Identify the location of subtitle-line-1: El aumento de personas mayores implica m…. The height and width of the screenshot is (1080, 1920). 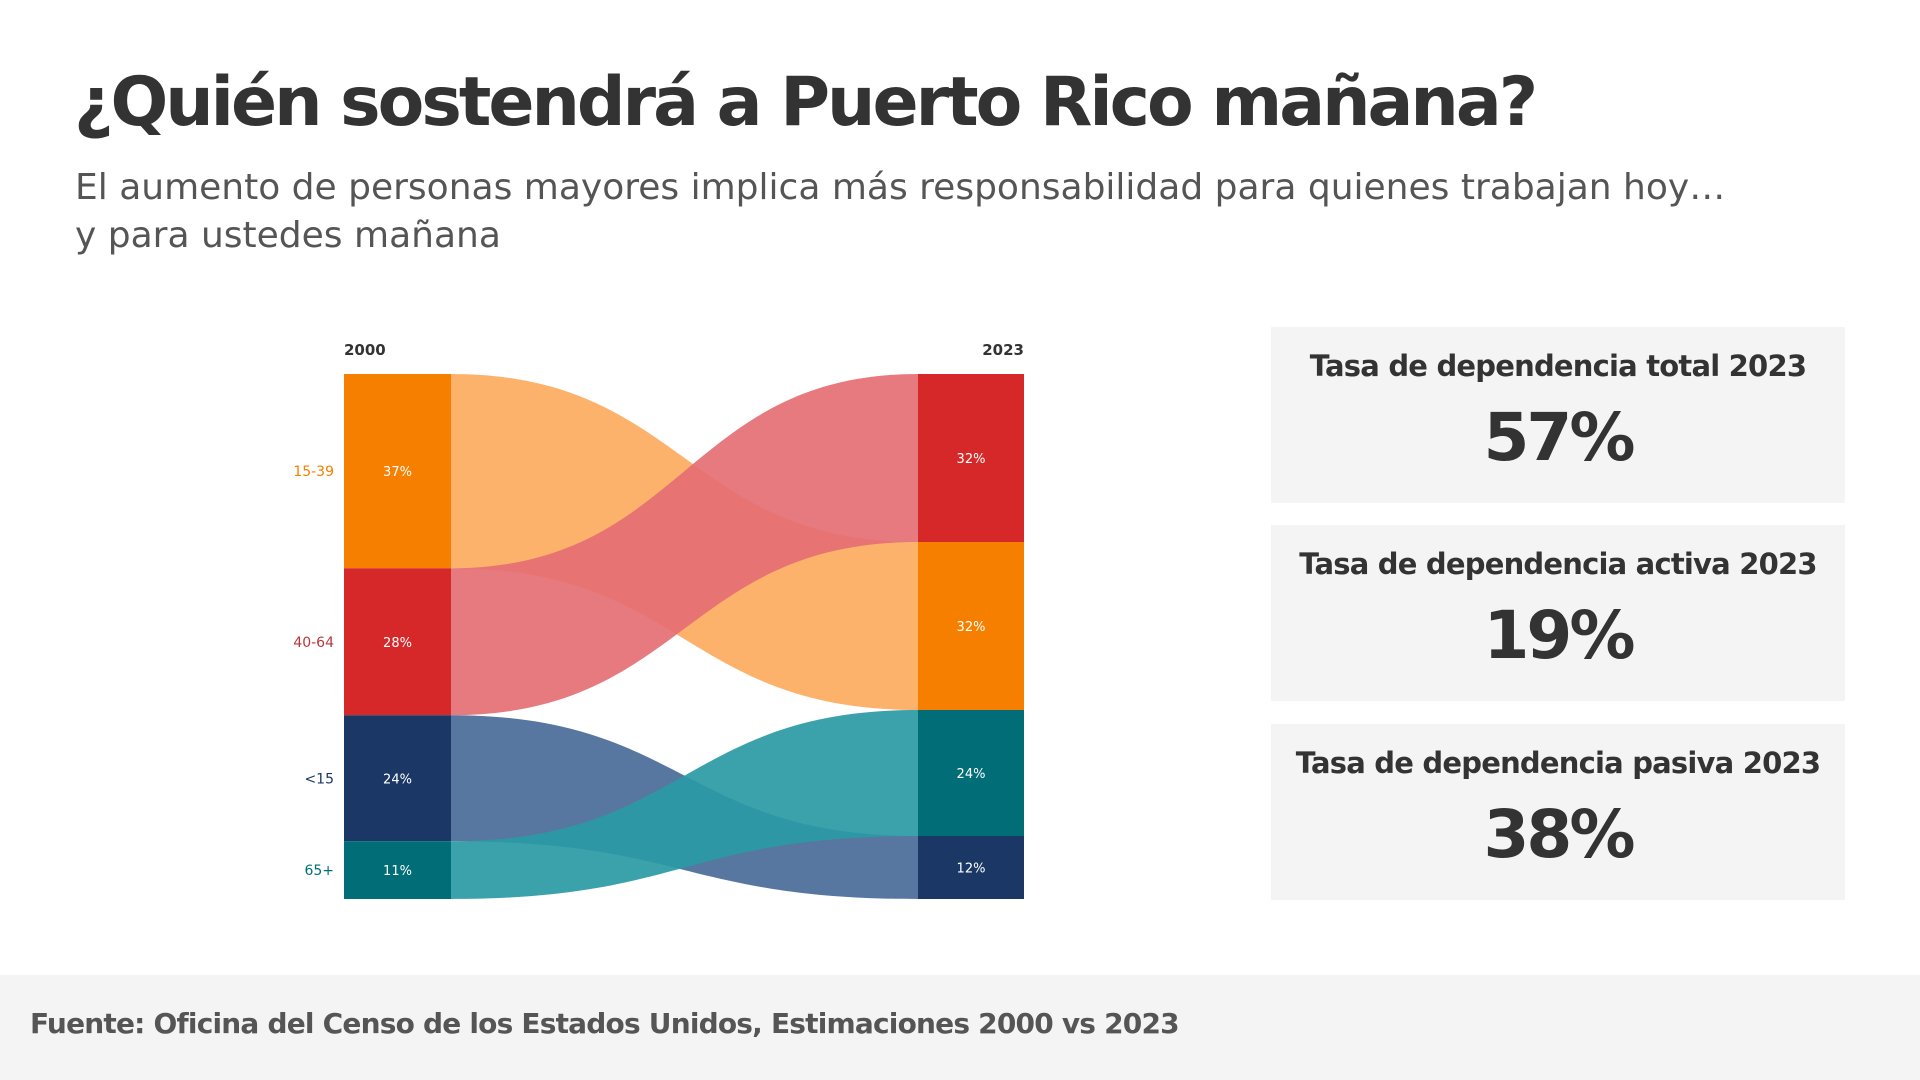
(900, 187).